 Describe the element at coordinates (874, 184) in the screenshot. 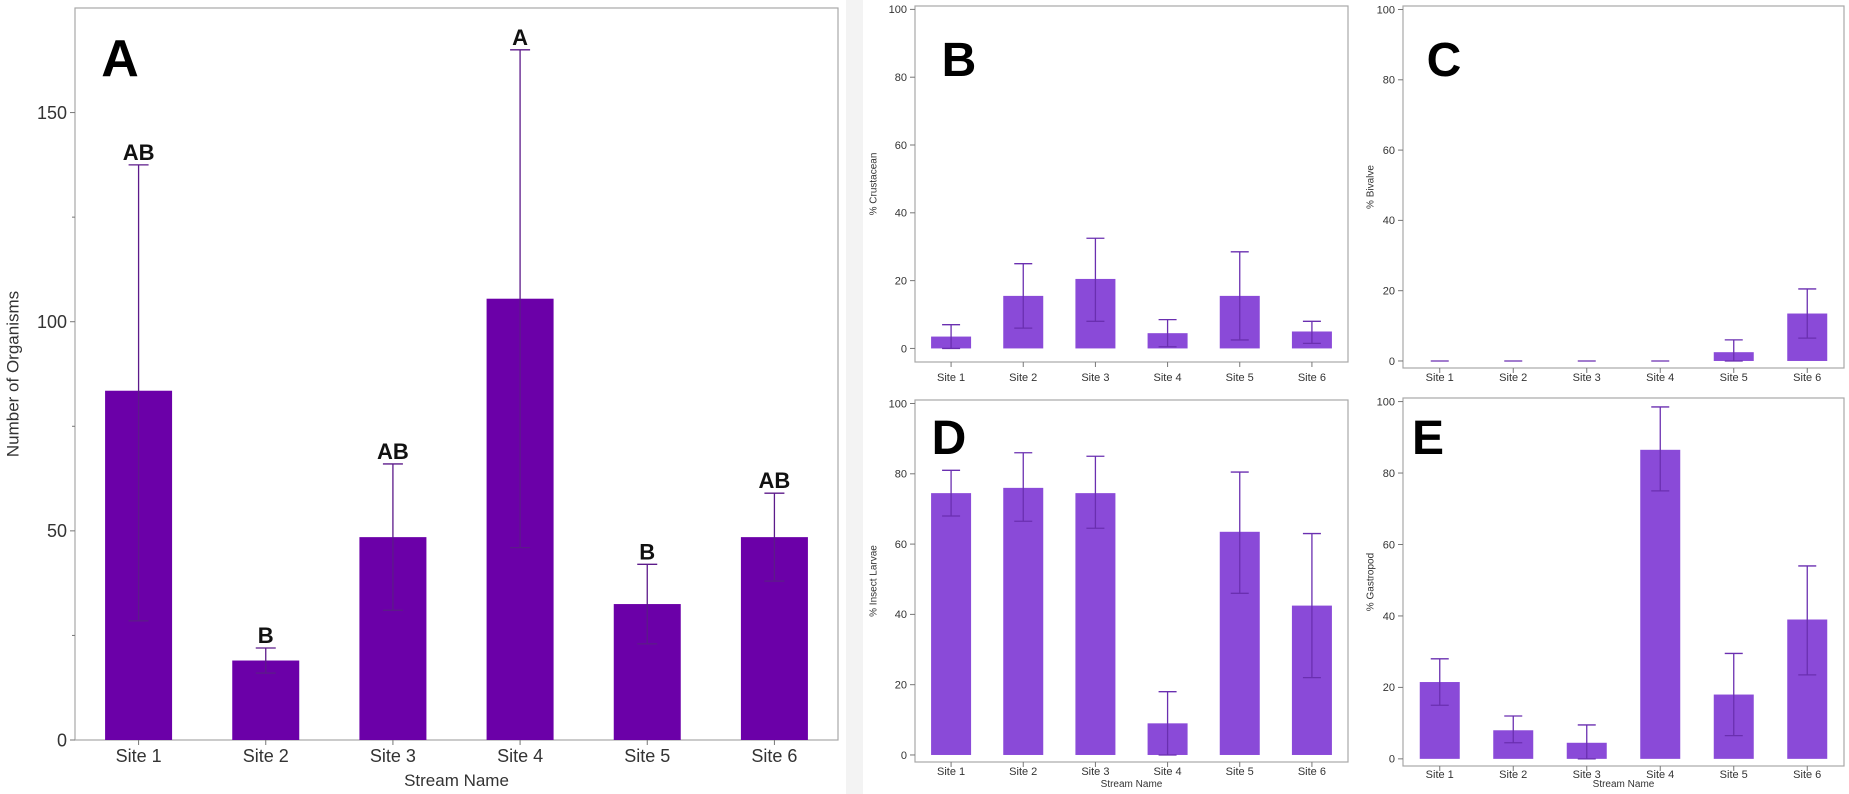

I see `y-axis-label: % Crustacean` at that location.